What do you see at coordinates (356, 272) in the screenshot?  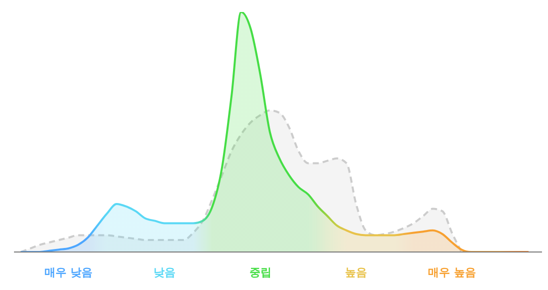 I see `x-tick-label: 높음` at bounding box center [356, 272].